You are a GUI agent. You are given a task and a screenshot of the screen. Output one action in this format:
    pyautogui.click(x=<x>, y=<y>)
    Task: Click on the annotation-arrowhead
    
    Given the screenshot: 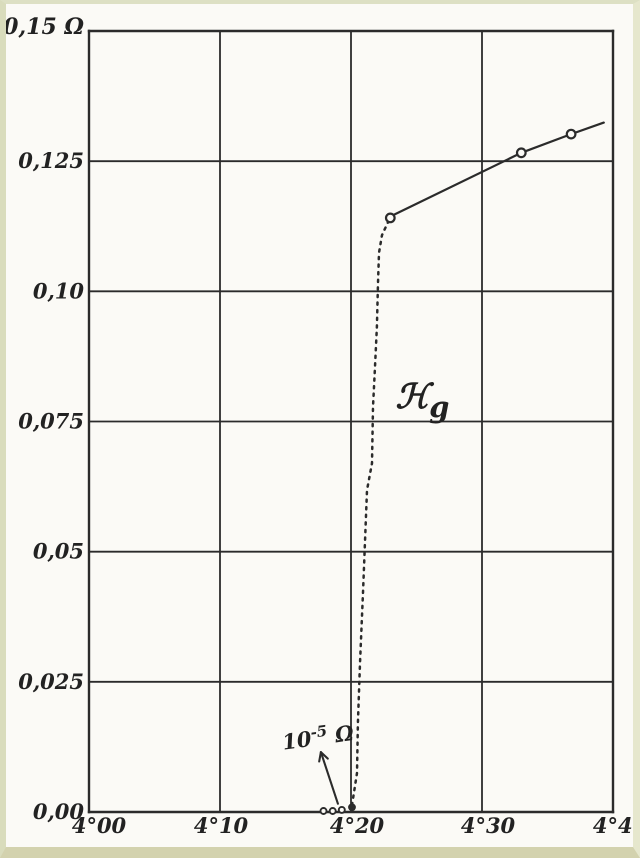 What is the action you would take?
    pyautogui.click(x=323, y=757)
    